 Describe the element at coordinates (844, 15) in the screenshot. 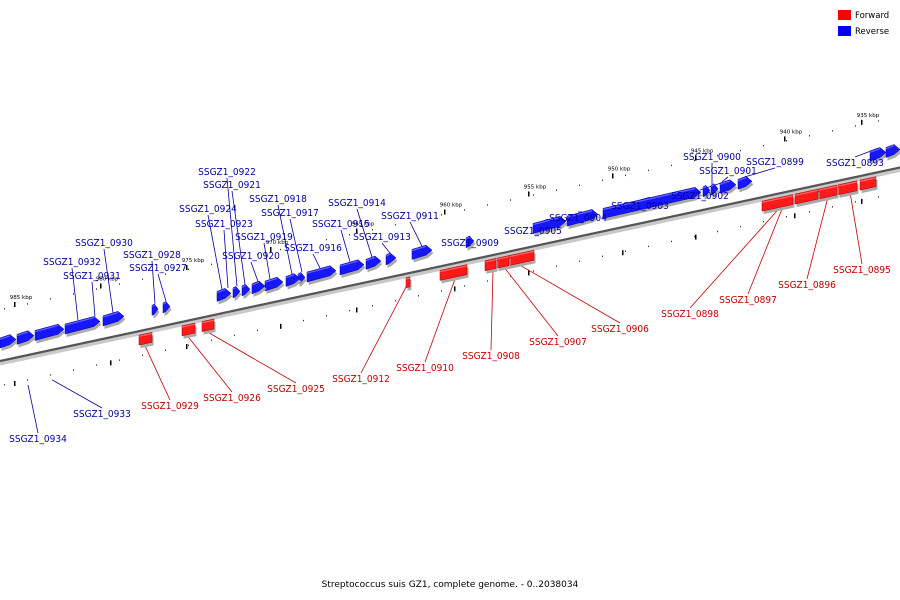

I see `legend-forward-swatch` at that location.